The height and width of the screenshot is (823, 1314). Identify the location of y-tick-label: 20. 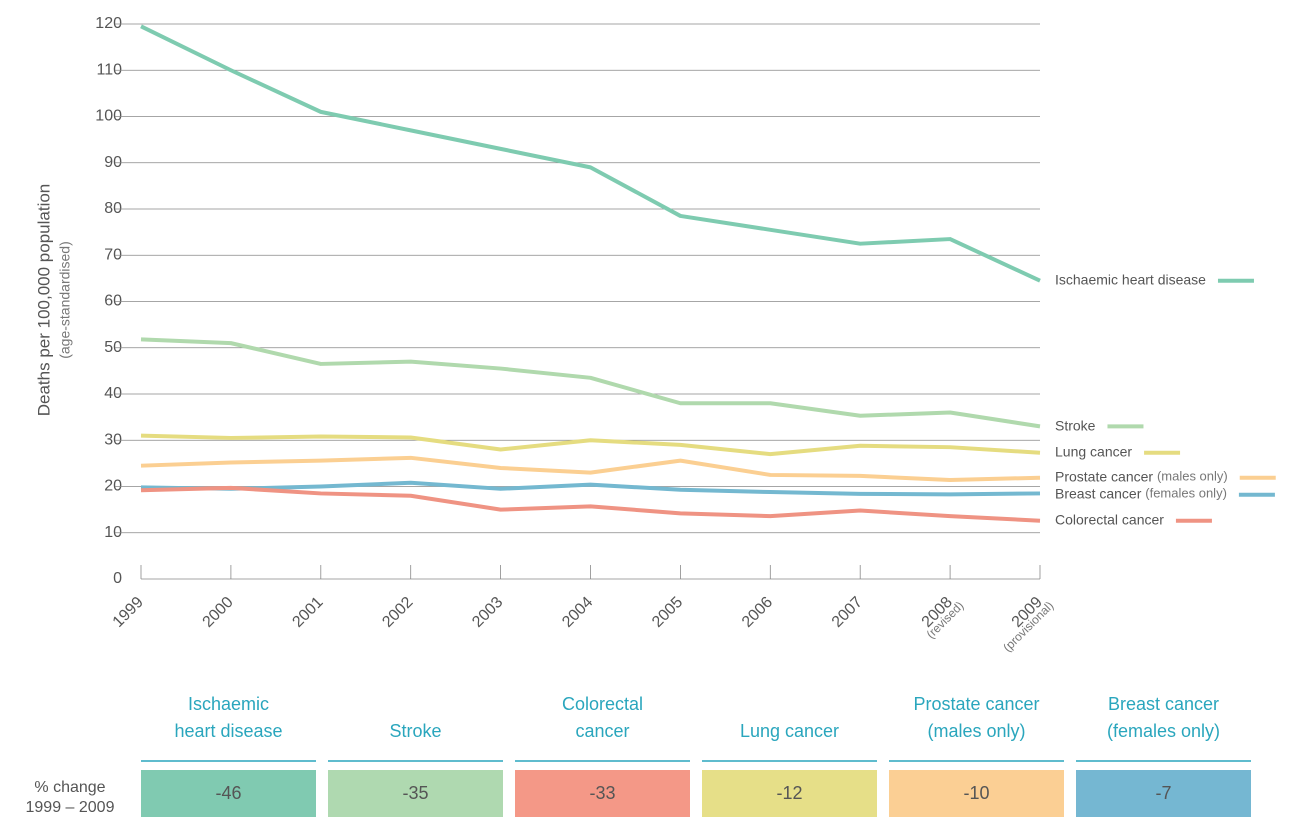
(113, 486).